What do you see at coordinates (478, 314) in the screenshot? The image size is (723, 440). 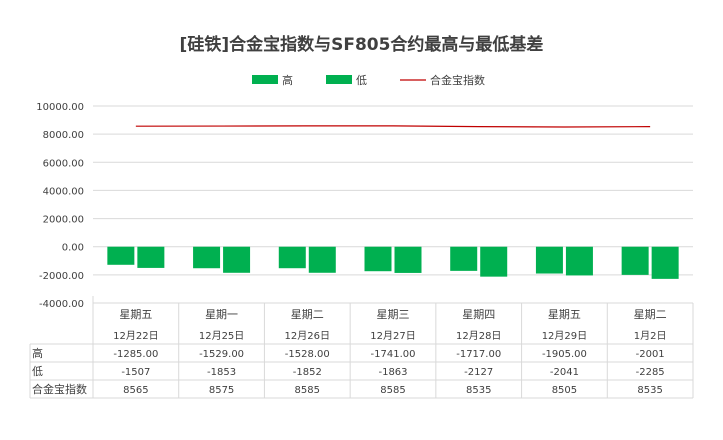 I see `category-day: 星期四` at bounding box center [478, 314].